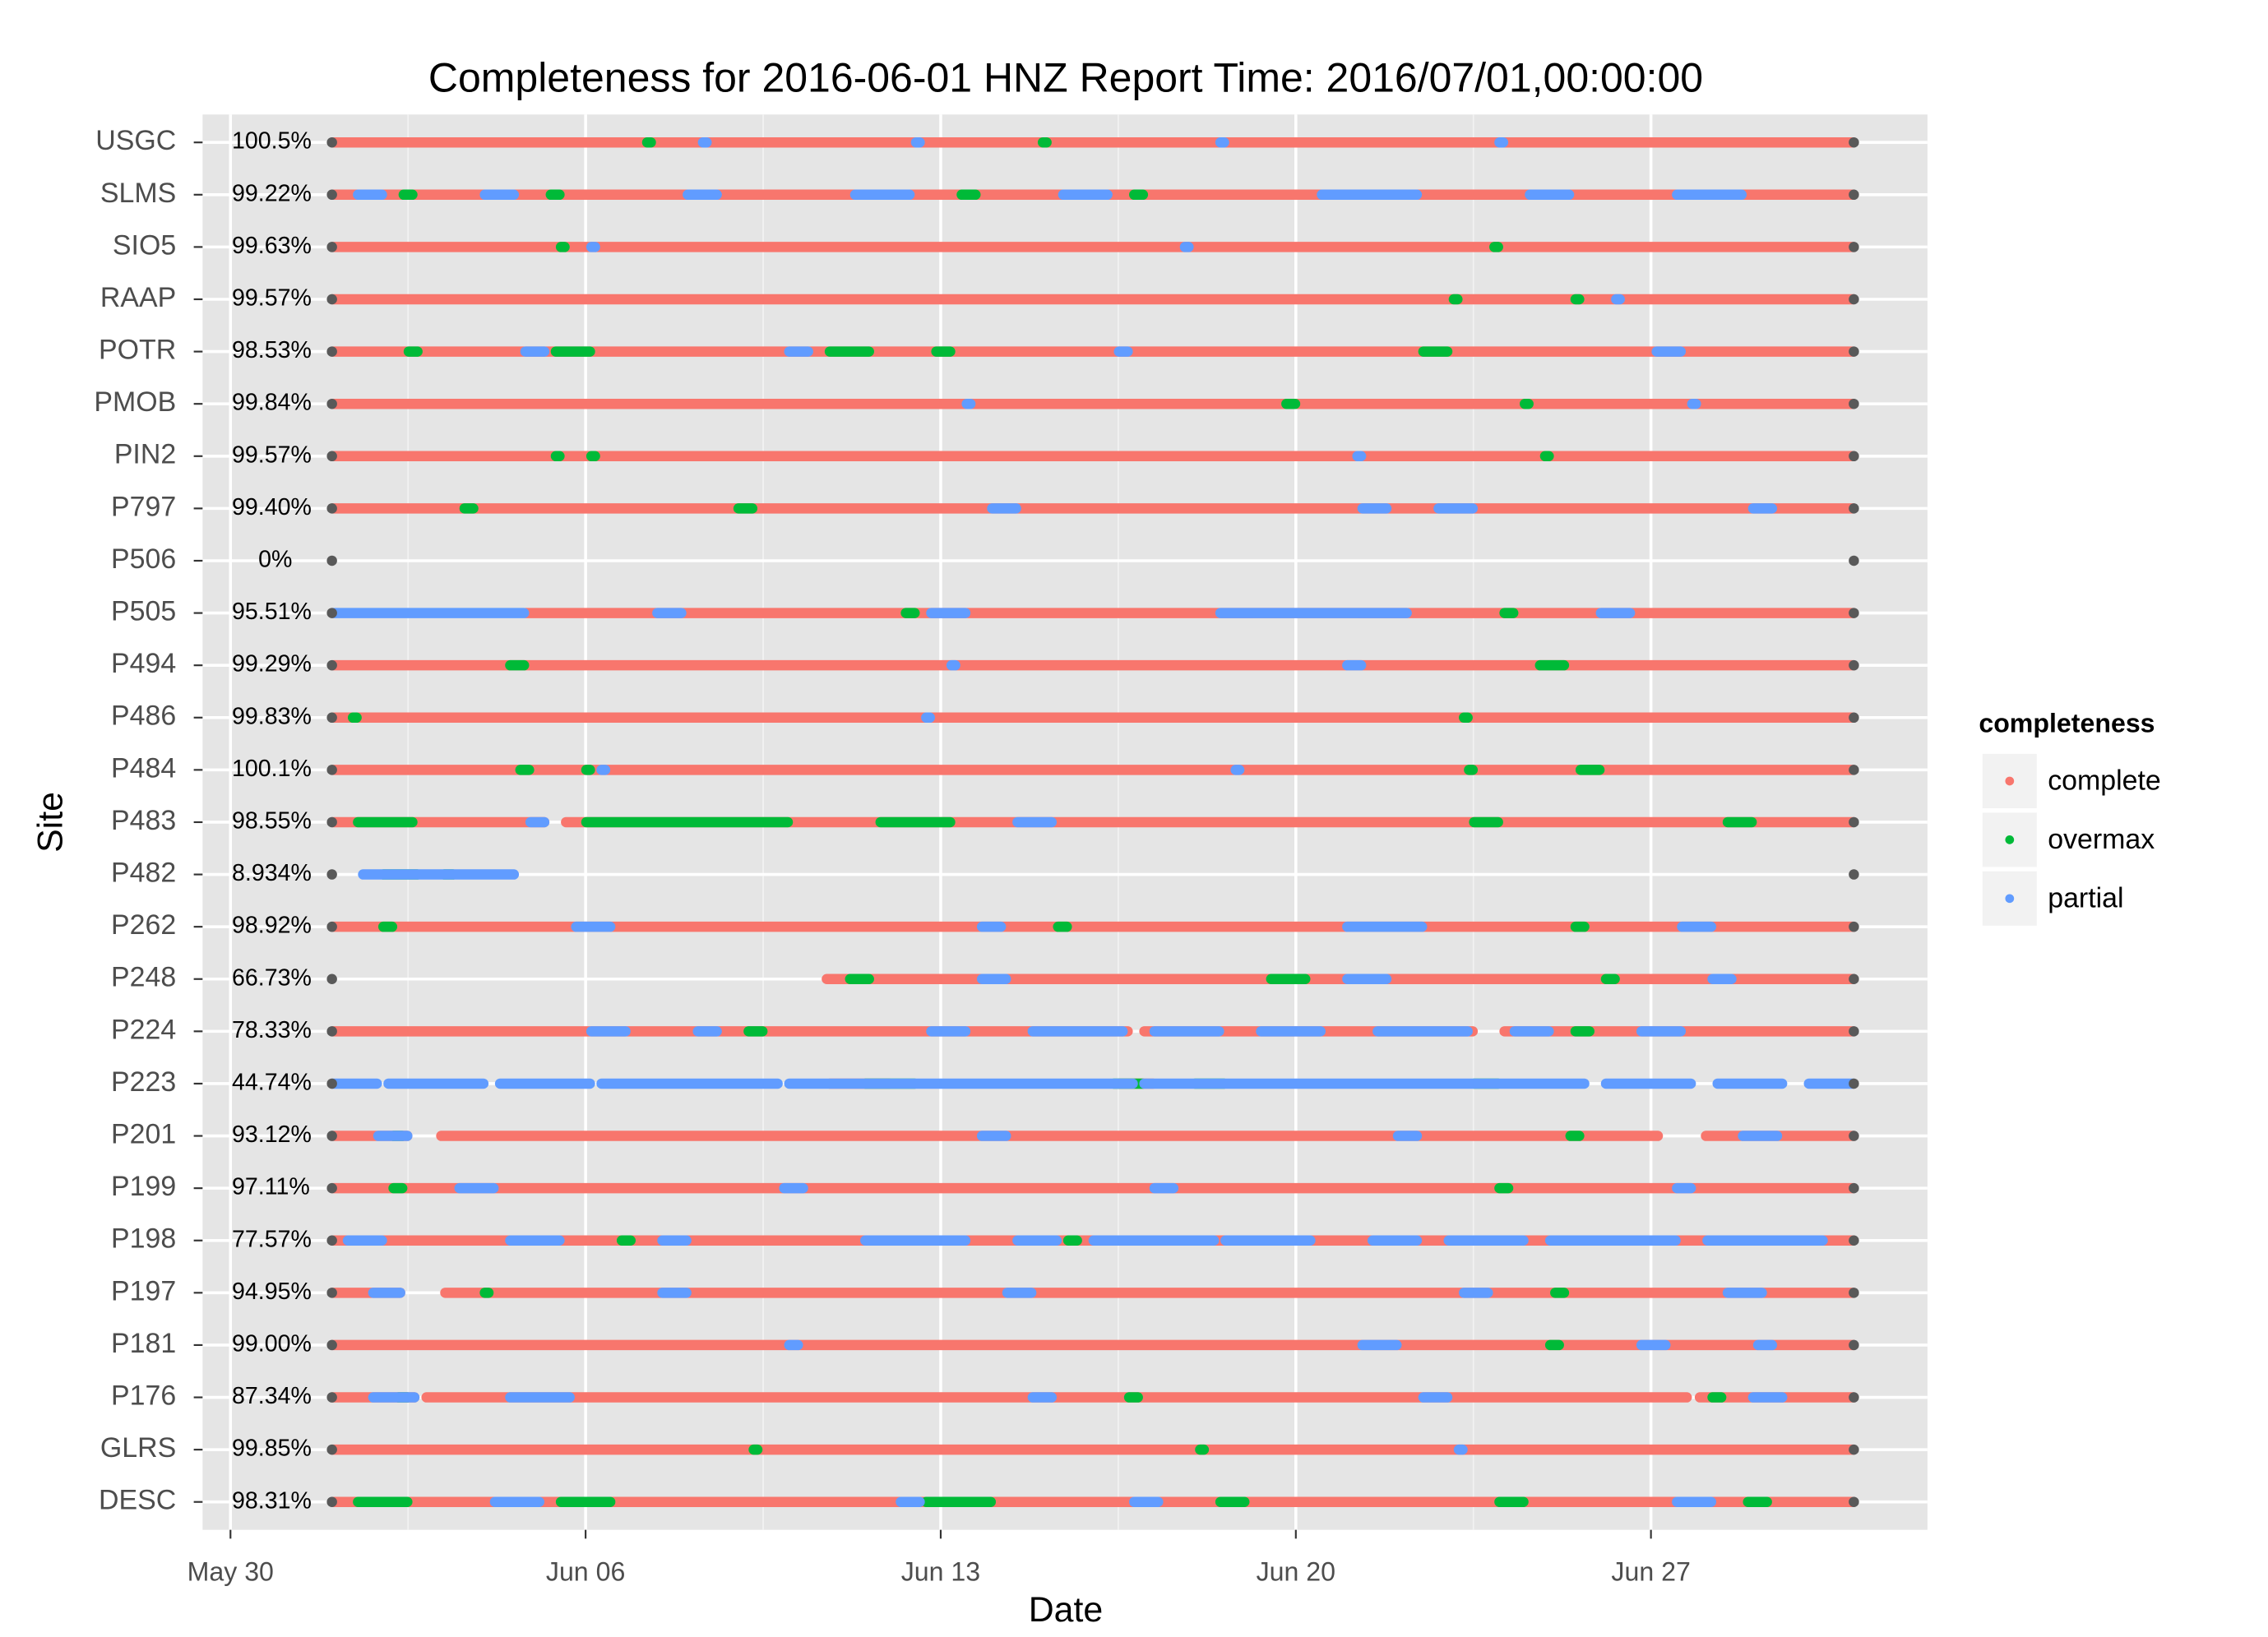 Image resolution: width=2268 pixels, height=1637 pixels. Describe the element at coordinates (135, 402) in the screenshot. I see `y-tick-label: PMOB` at that location.